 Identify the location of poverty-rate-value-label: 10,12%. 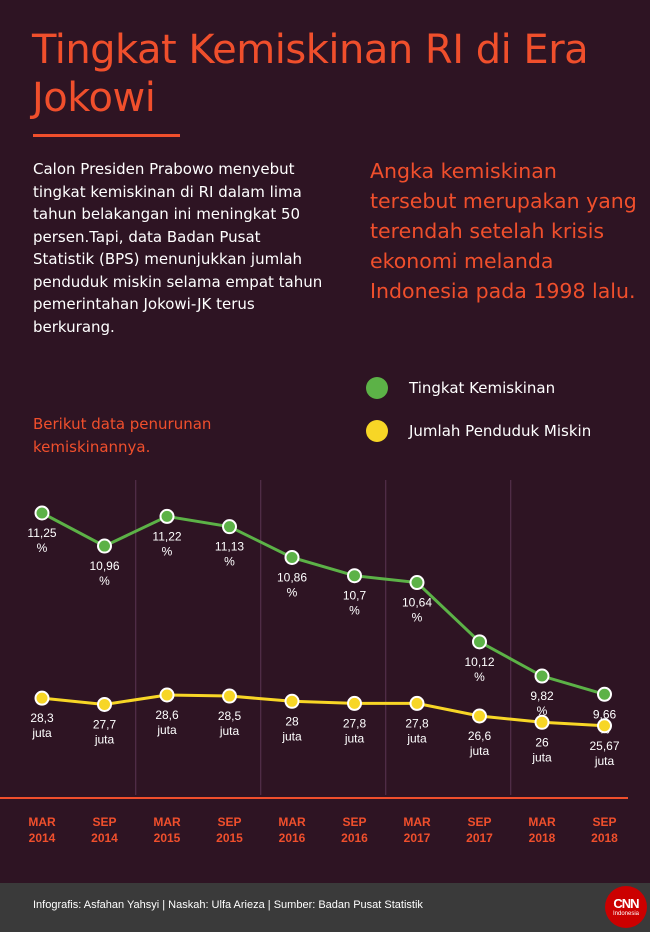
(479, 669).